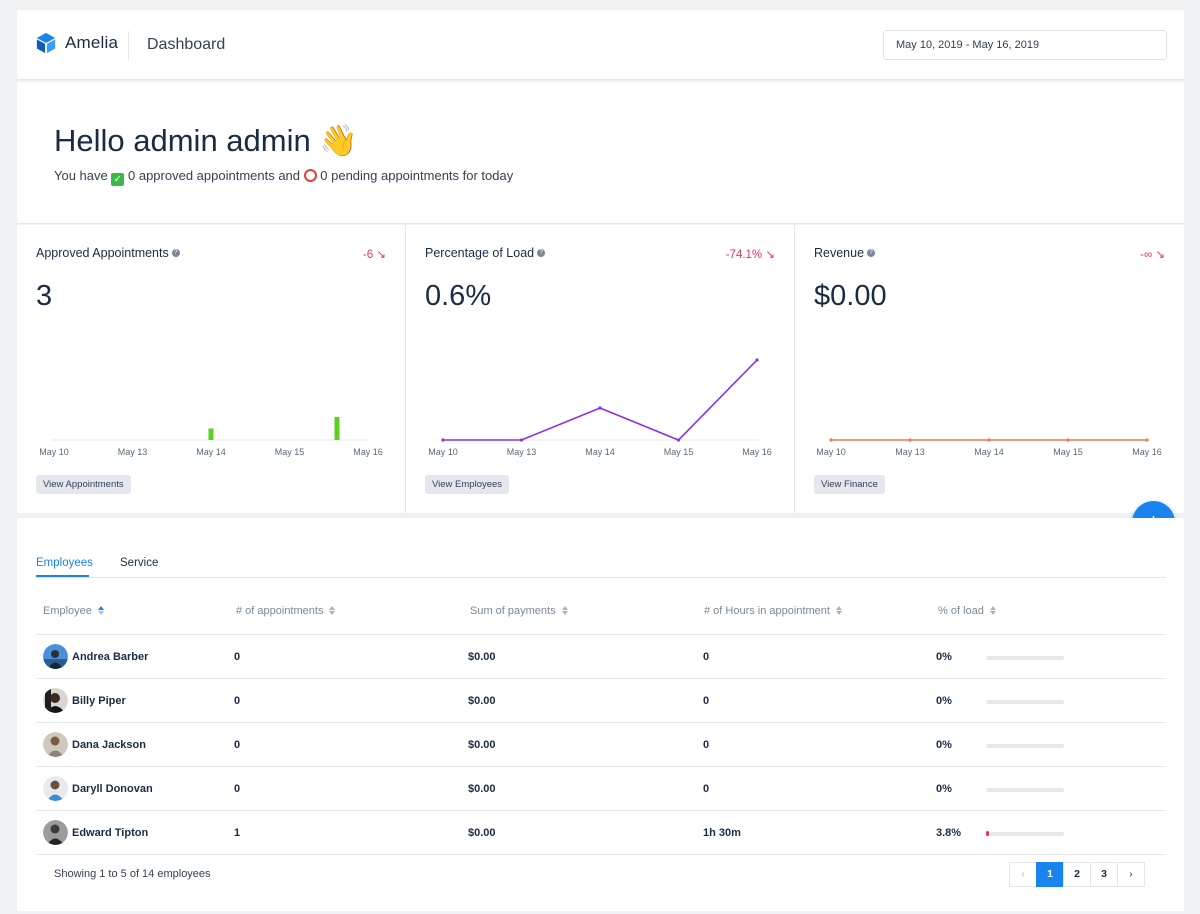  I want to click on amelia-logo-icon, so click(46, 43).